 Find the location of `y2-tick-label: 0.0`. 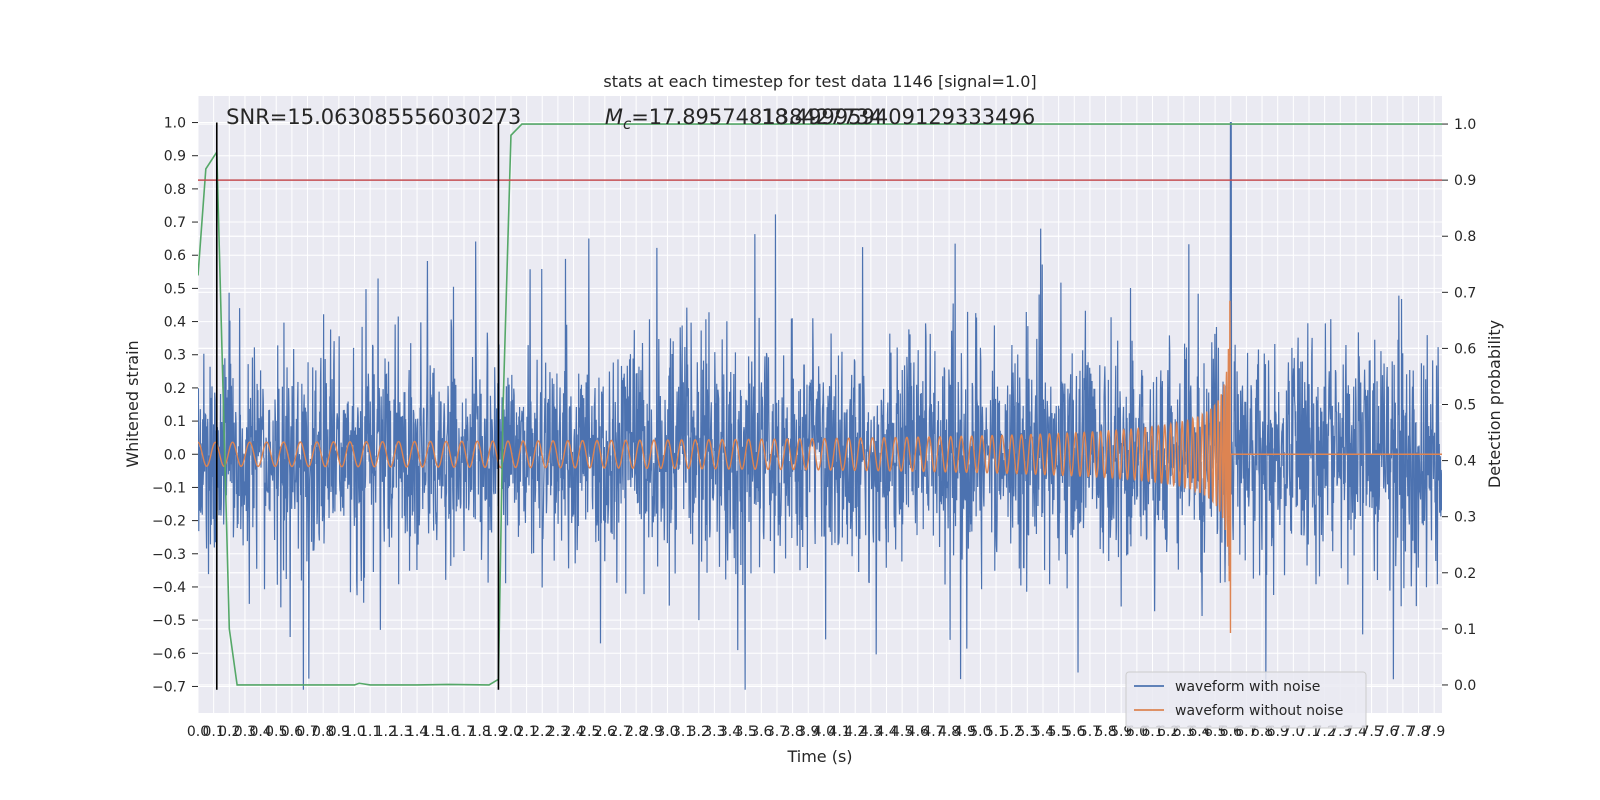

y2-tick-label: 0.0 is located at coordinates (1465, 686).